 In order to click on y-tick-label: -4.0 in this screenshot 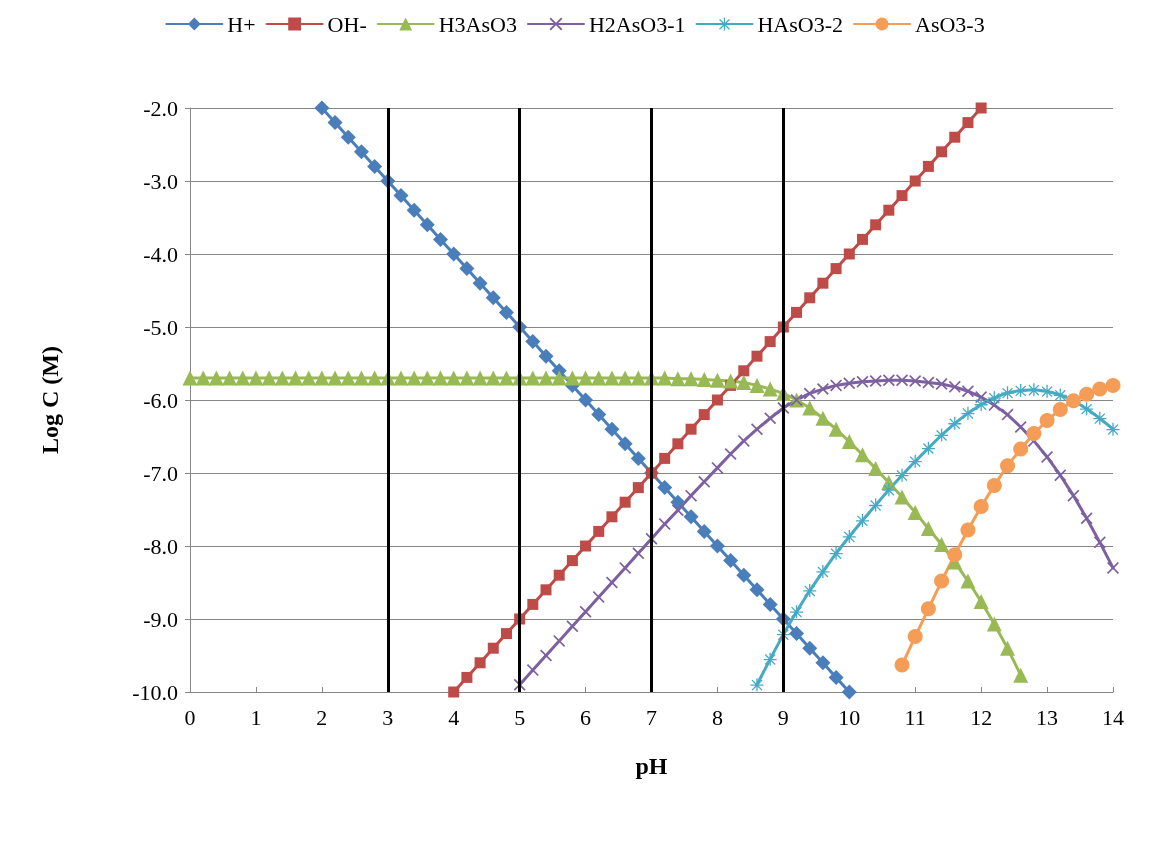, I will do `click(160, 254)`.